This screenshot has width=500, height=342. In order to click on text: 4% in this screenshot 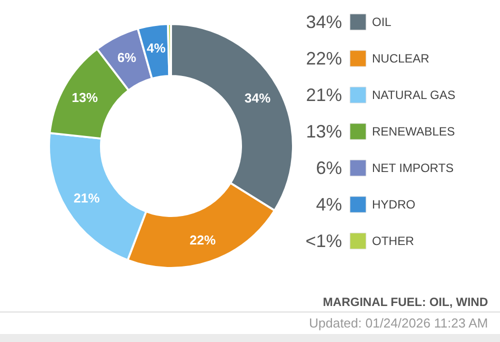, I will do `click(329, 204)`.